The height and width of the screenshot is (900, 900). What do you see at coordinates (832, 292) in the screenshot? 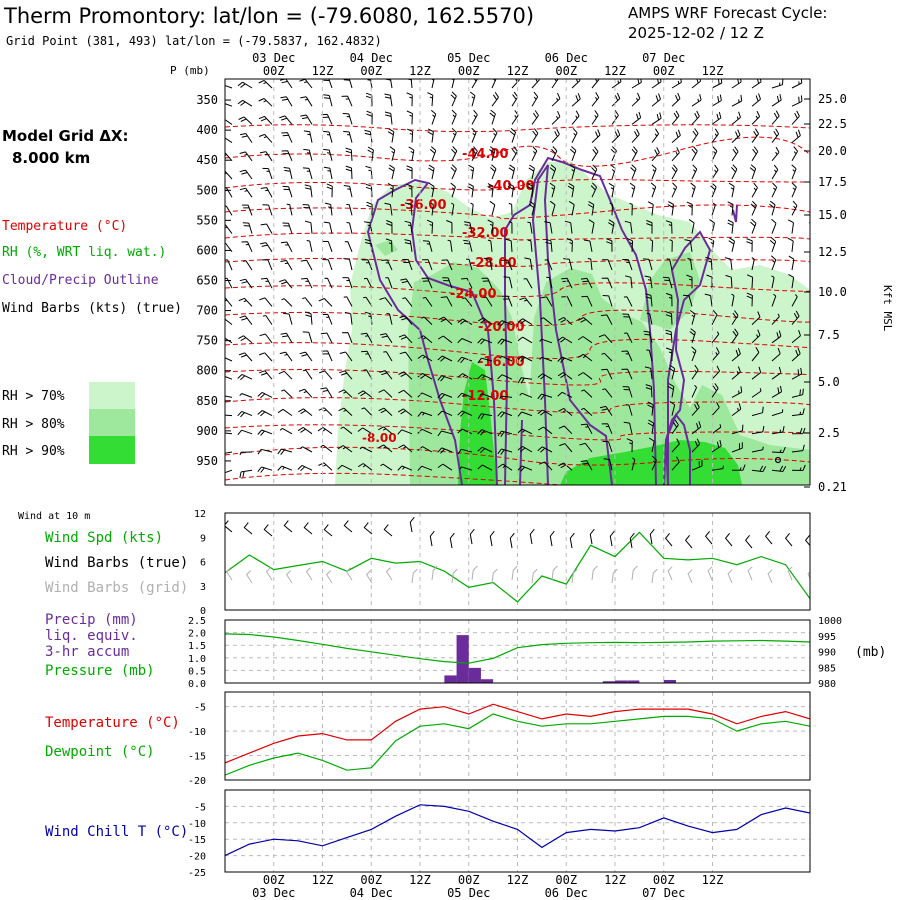
I see `kft-tick: 10.0` at bounding box center [832, 292].